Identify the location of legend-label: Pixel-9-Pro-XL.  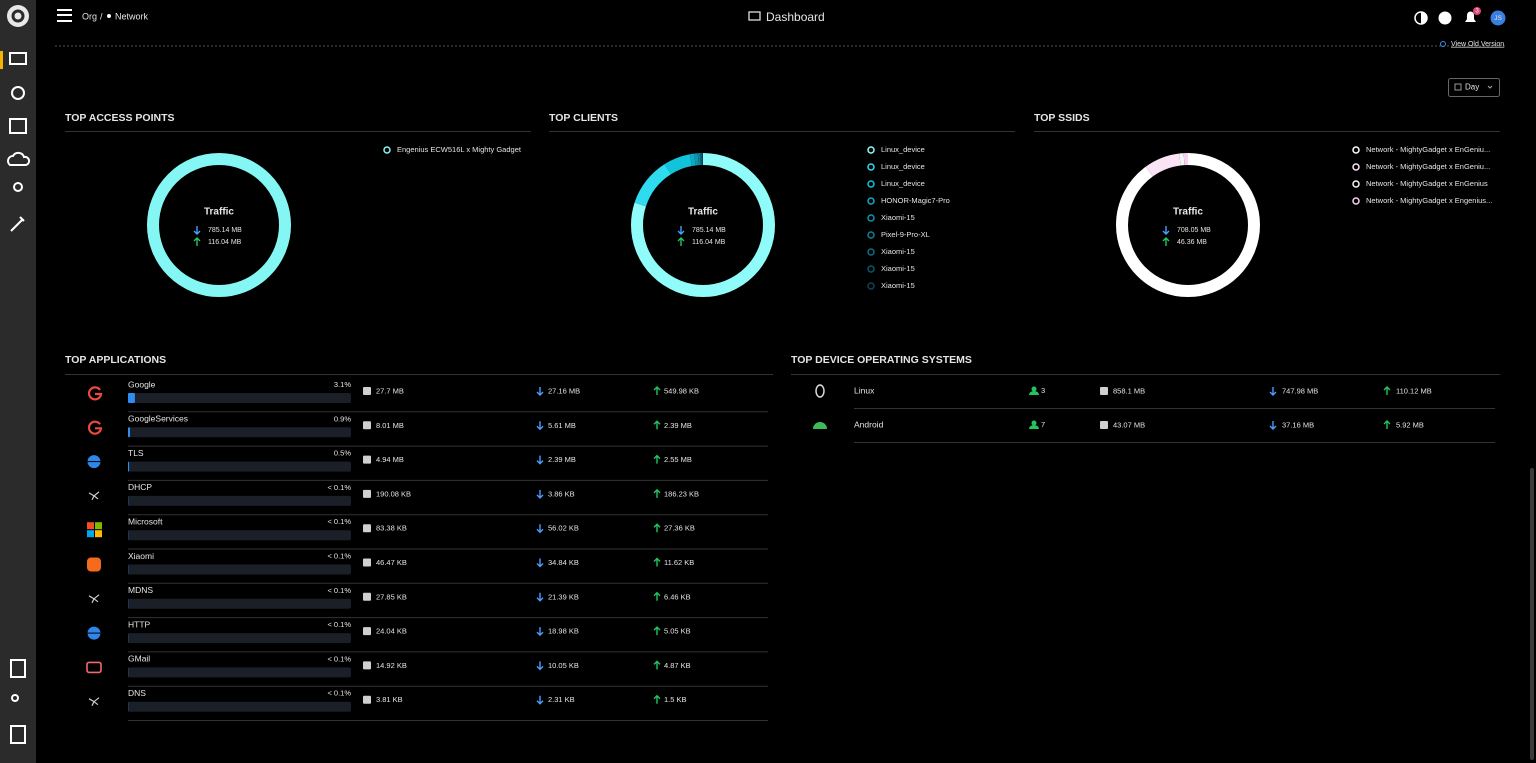
(905, 234).